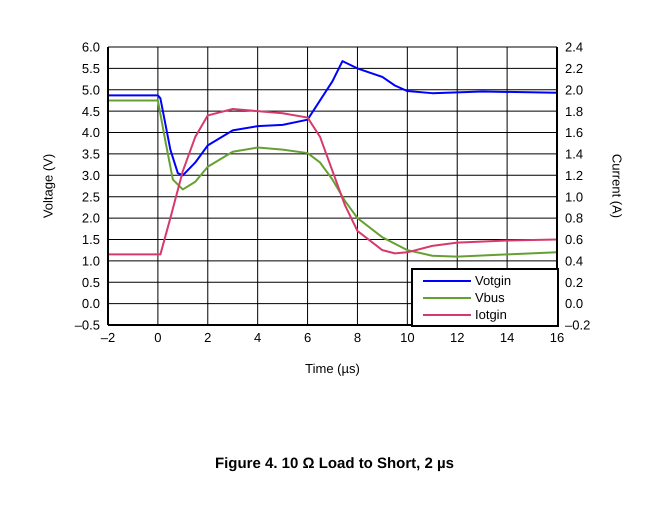 The image size is (669, 529). What do you see at coordinates (91, 132) in the screenshot?
I see `text: 4.0` at bounding box center [91, 132].